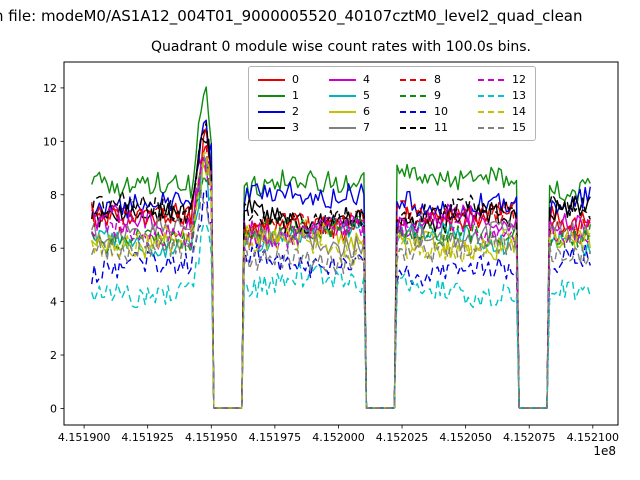 The image size is (640, 480). I want to click on legend-item-1: 1, so click(278, 95).